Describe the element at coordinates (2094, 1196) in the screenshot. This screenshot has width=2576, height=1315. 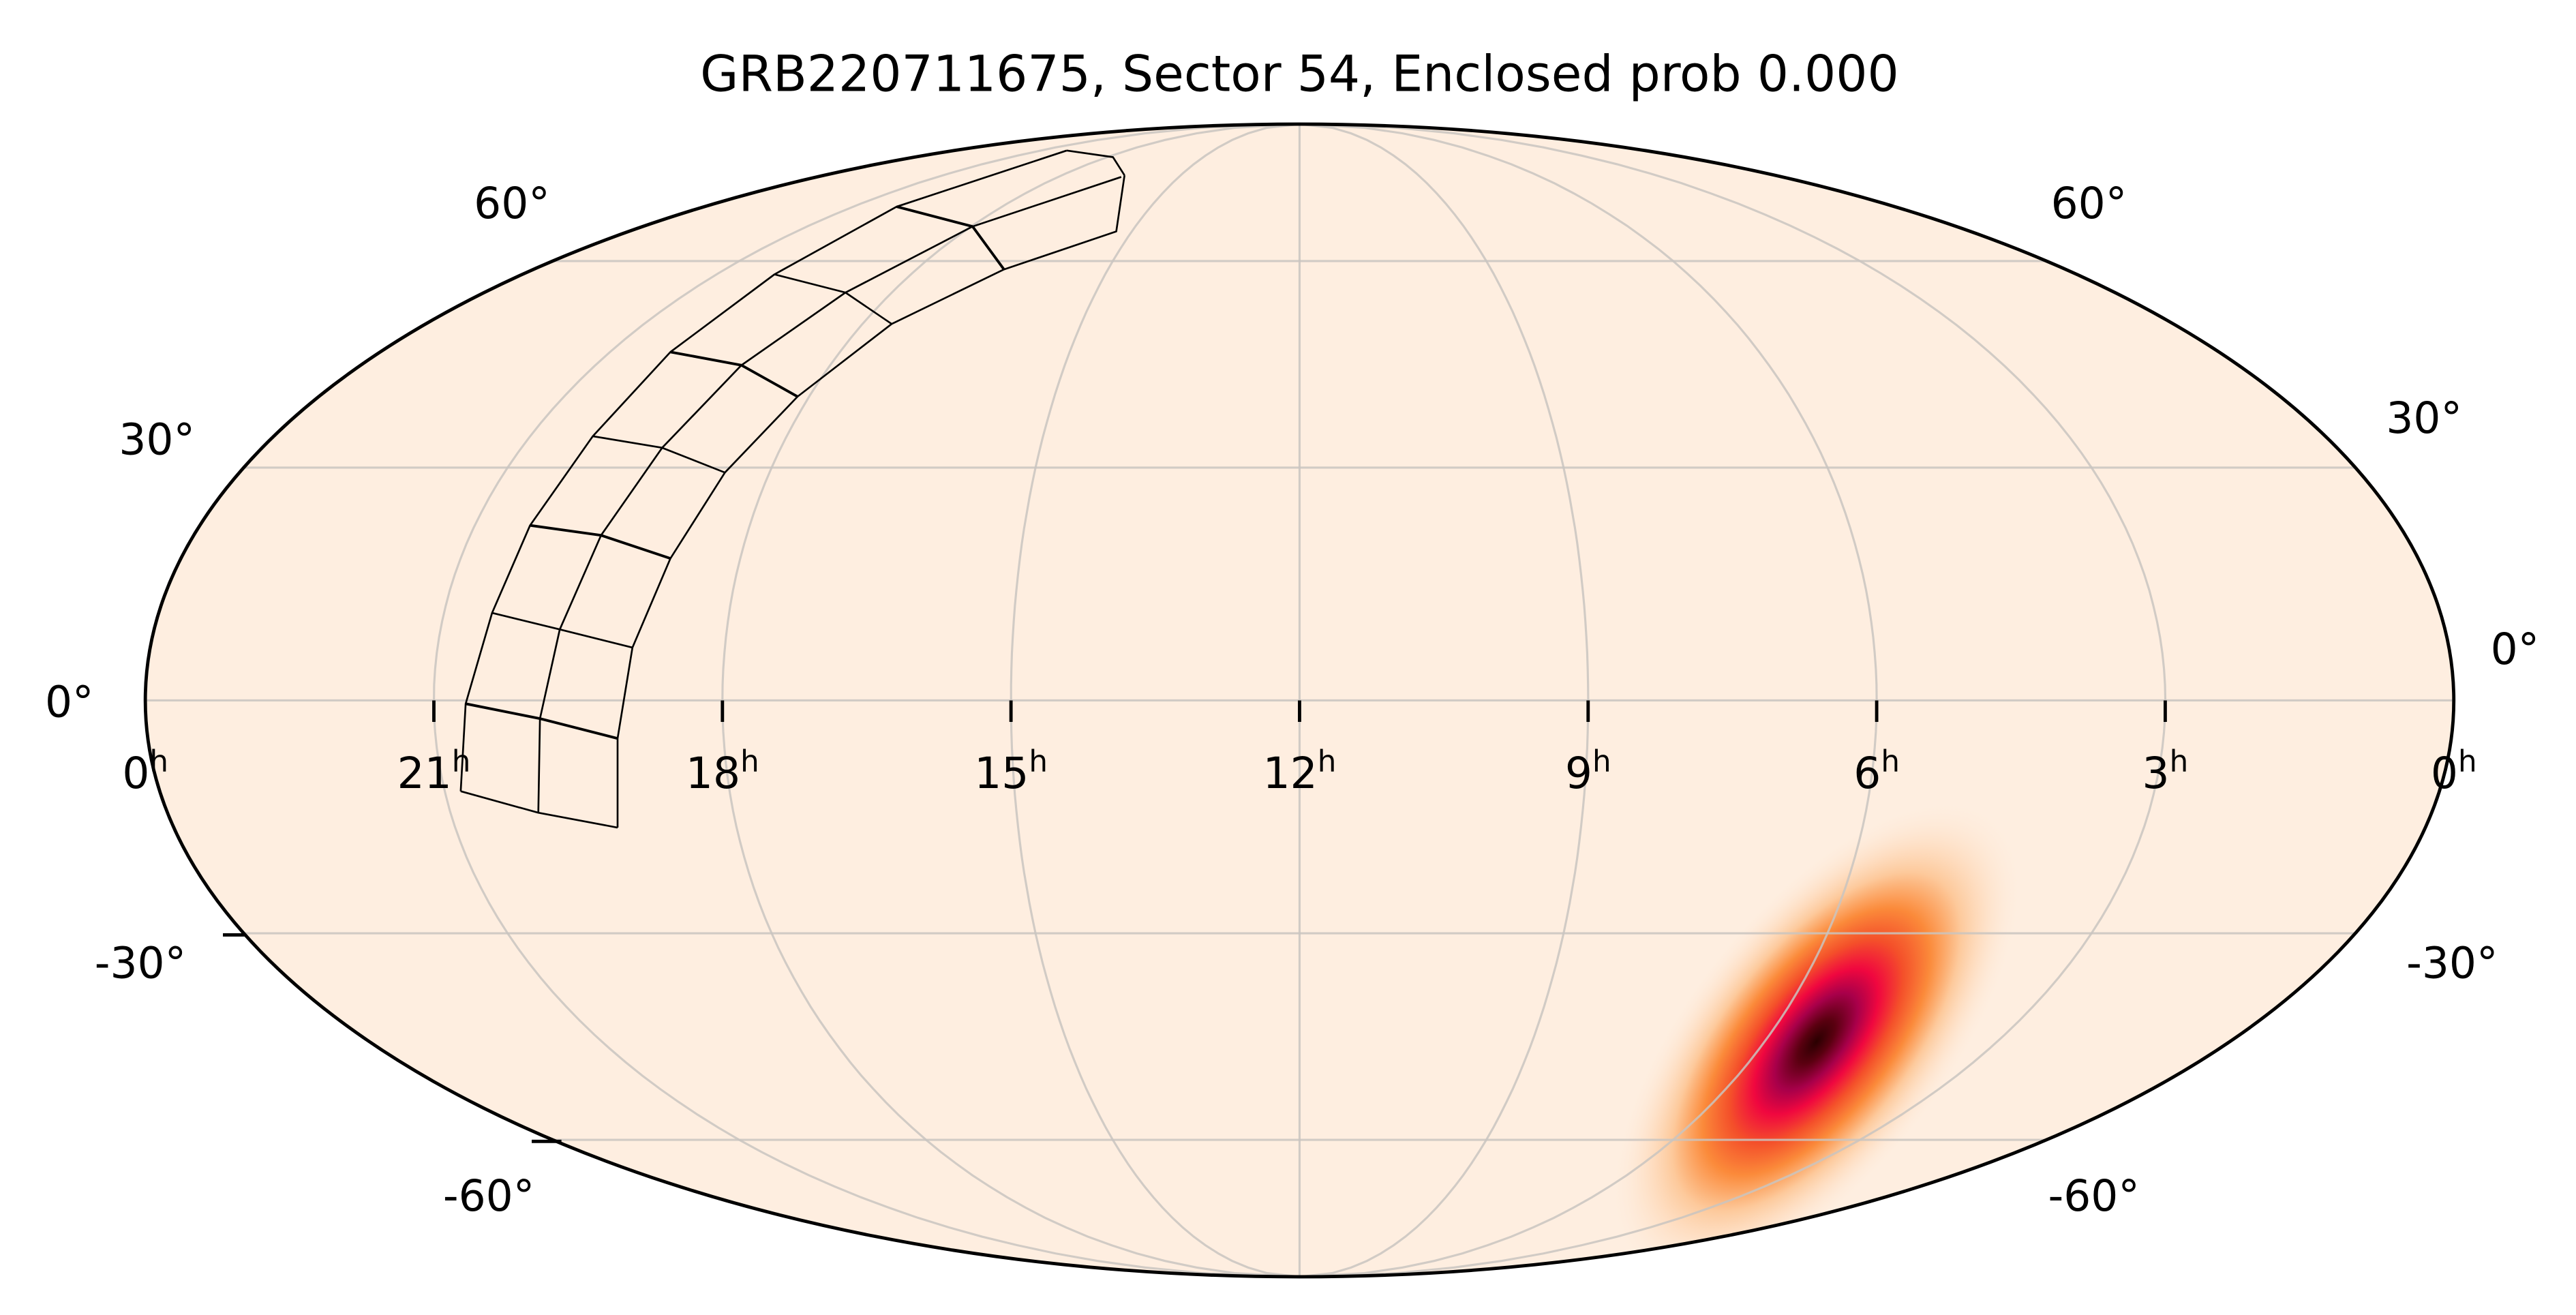
I see `y-tick-label-right: -60°` at that location.